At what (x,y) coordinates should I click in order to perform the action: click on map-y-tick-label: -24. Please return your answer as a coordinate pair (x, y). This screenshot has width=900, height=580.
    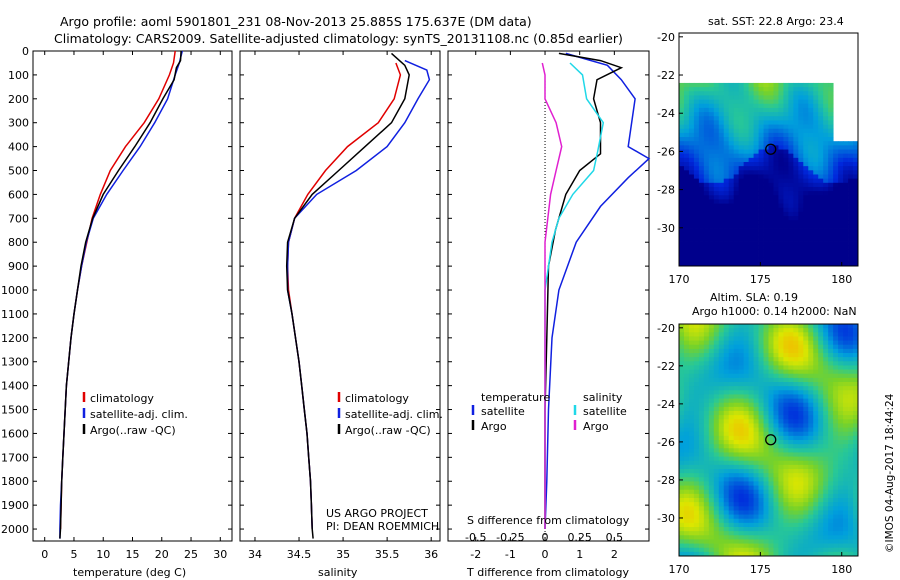
    Looking at the image, I should click on (666, 404).